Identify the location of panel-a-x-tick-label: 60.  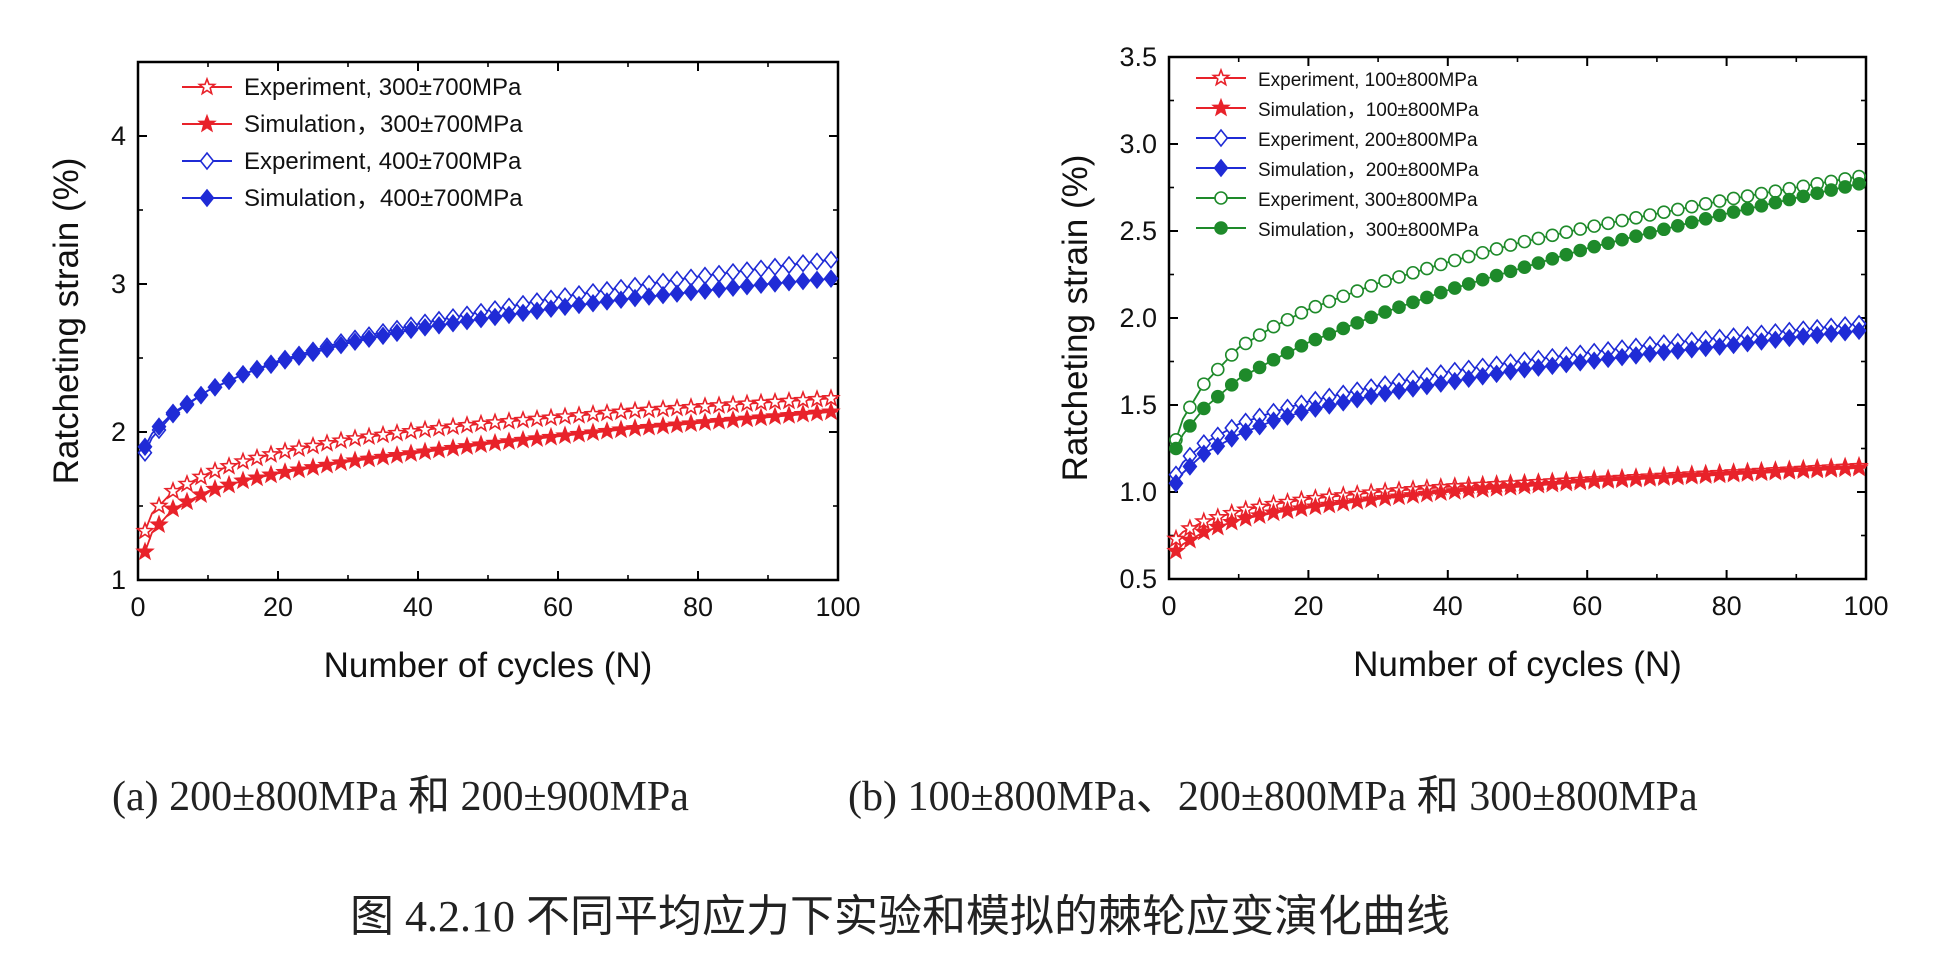
(558, 607).